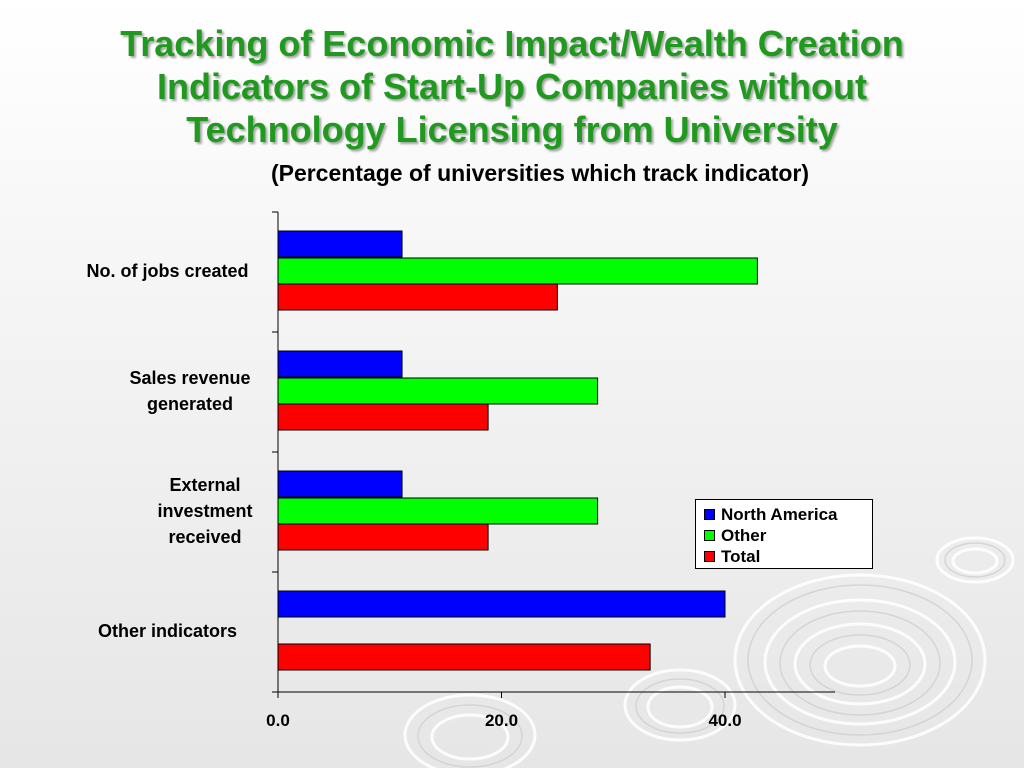 The height and width of the screenshot is (768, 1024). What do you see at coordinates (741, 556) in the screenshot?
I see `legend-label: Total` at bounding box center [741, 556].